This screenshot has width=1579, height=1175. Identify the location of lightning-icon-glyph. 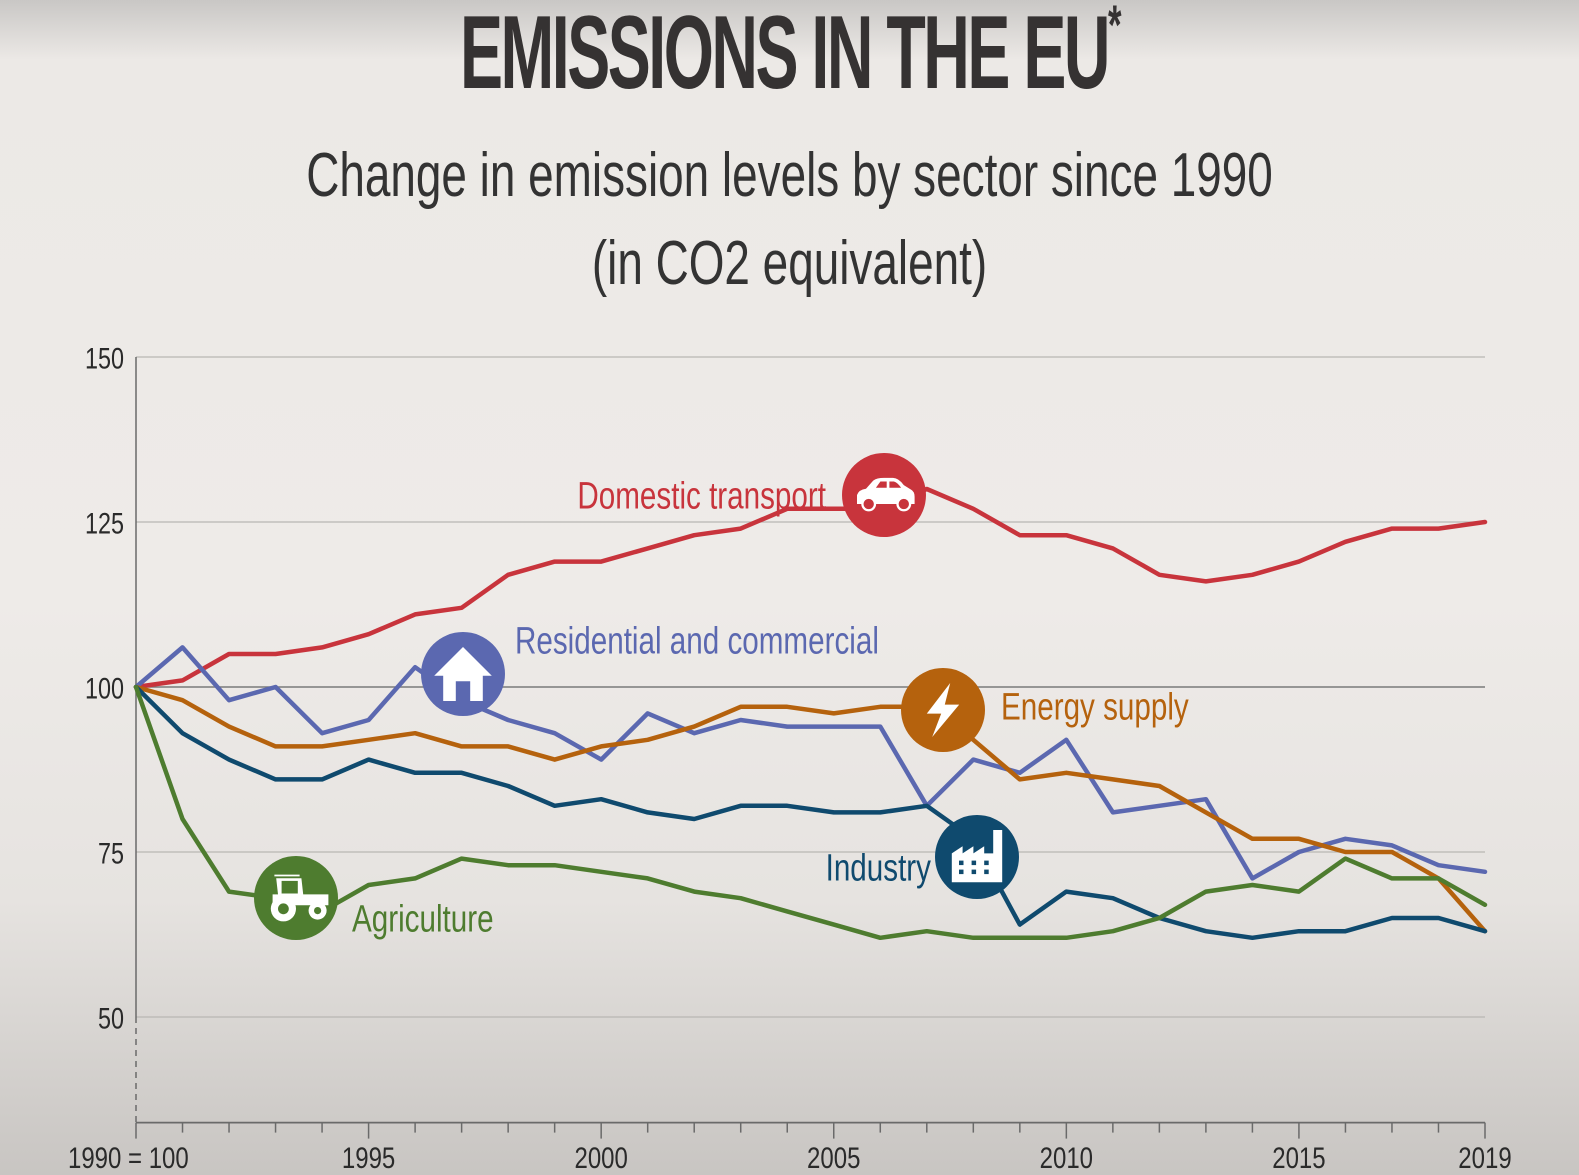
(943, 710).